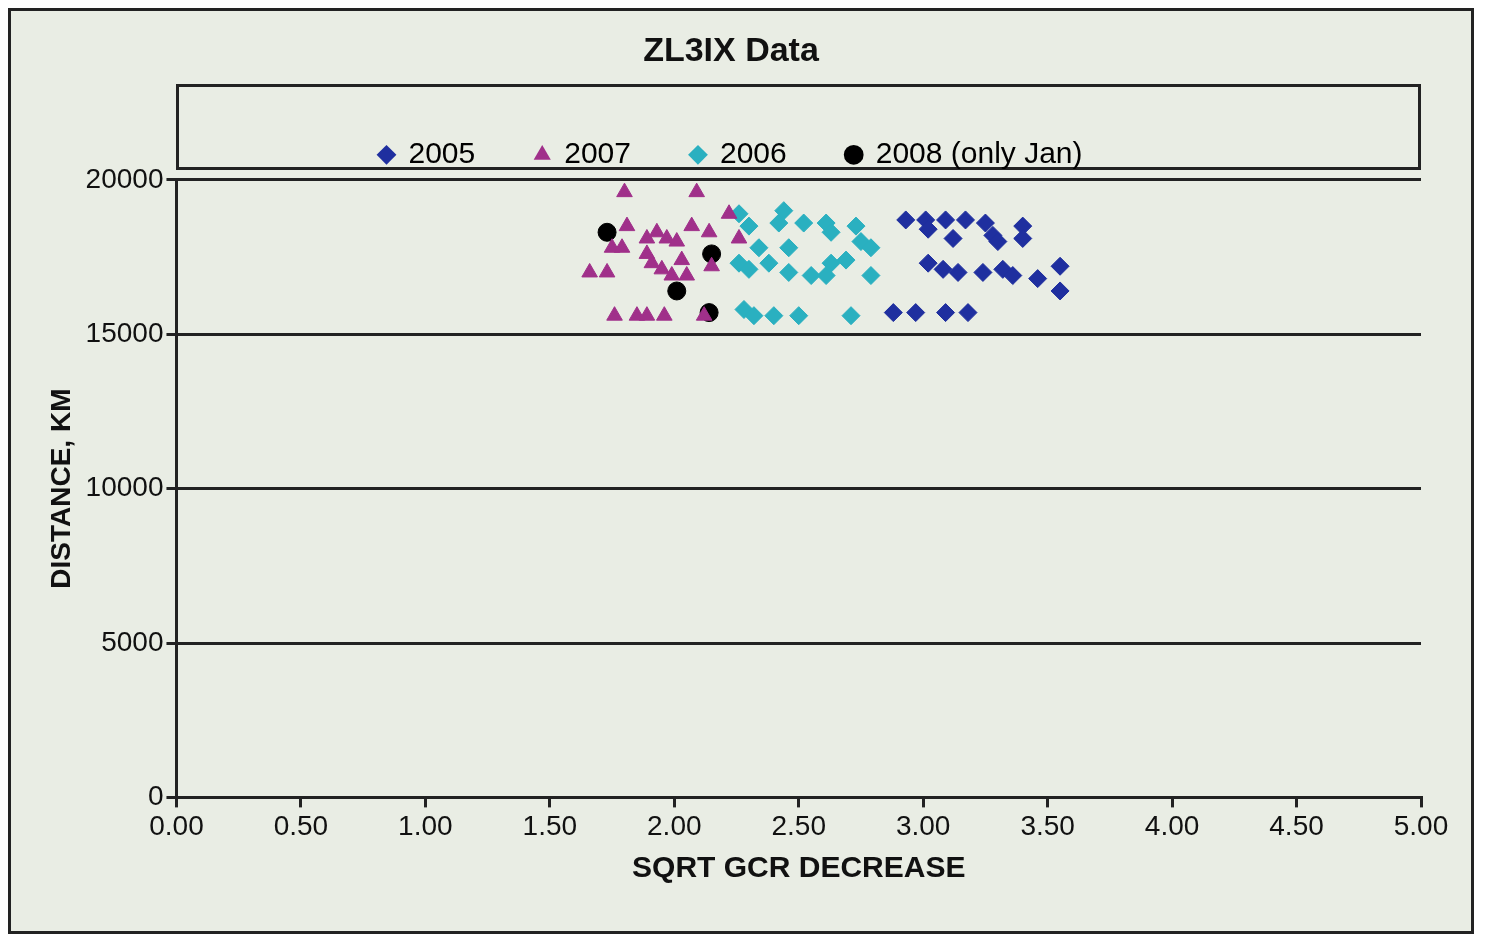 The width and height of the screenshot is (1497, 941). What do you see at coordinates (1421, 825) in the screenshot?
I see `x-tick-label: 5.00` at bounding box center [1421, 825].